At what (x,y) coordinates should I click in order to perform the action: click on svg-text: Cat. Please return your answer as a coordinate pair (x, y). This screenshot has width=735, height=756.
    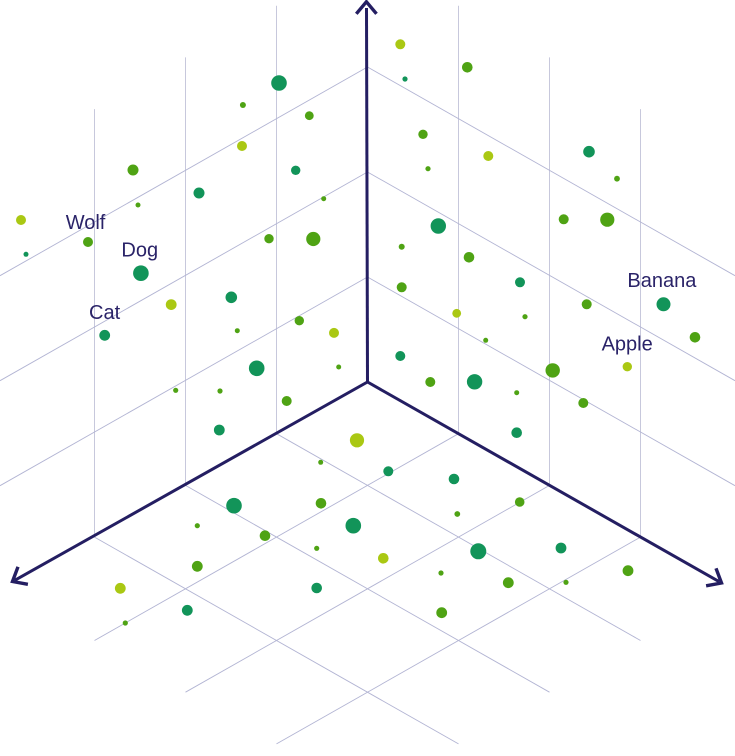
    Looking at the image, I should click on (105, 313).